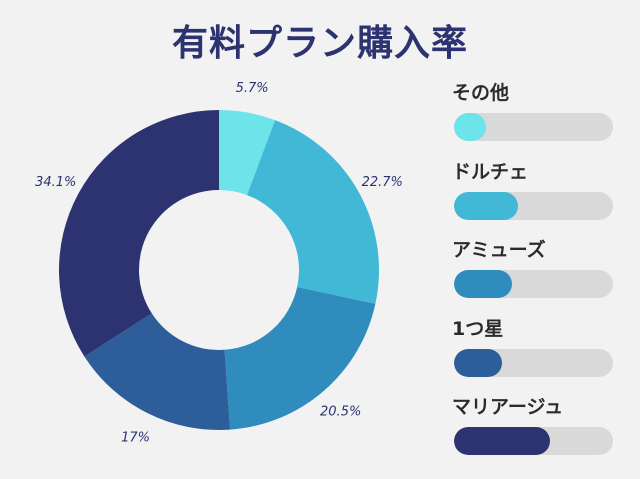 This screenshot has width=640, height=479. What do you see at coordinates (490, 171) in the screenshot?
I see `legend-label: ドルチェ` at bounding box center [490, 171].